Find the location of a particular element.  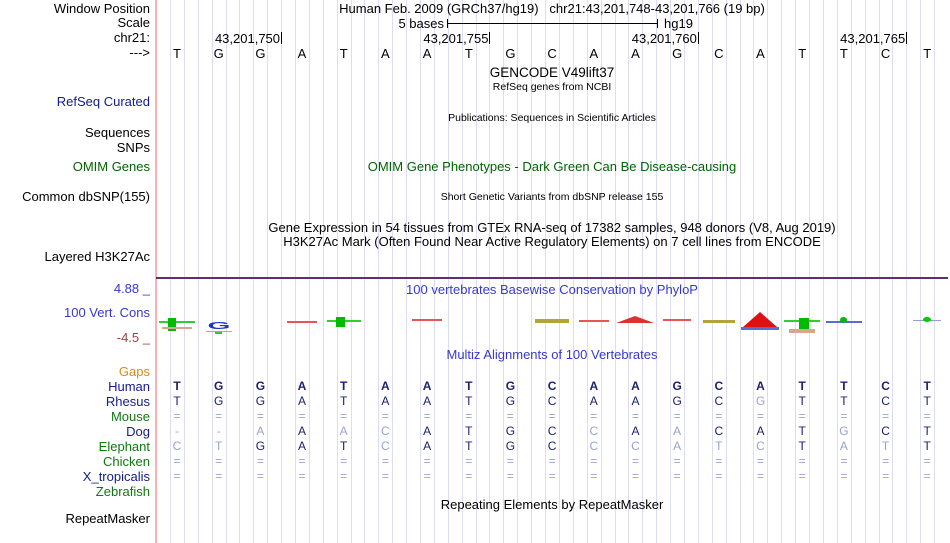

layered-h3k27ac-signal is located at coordinates (552, 278).